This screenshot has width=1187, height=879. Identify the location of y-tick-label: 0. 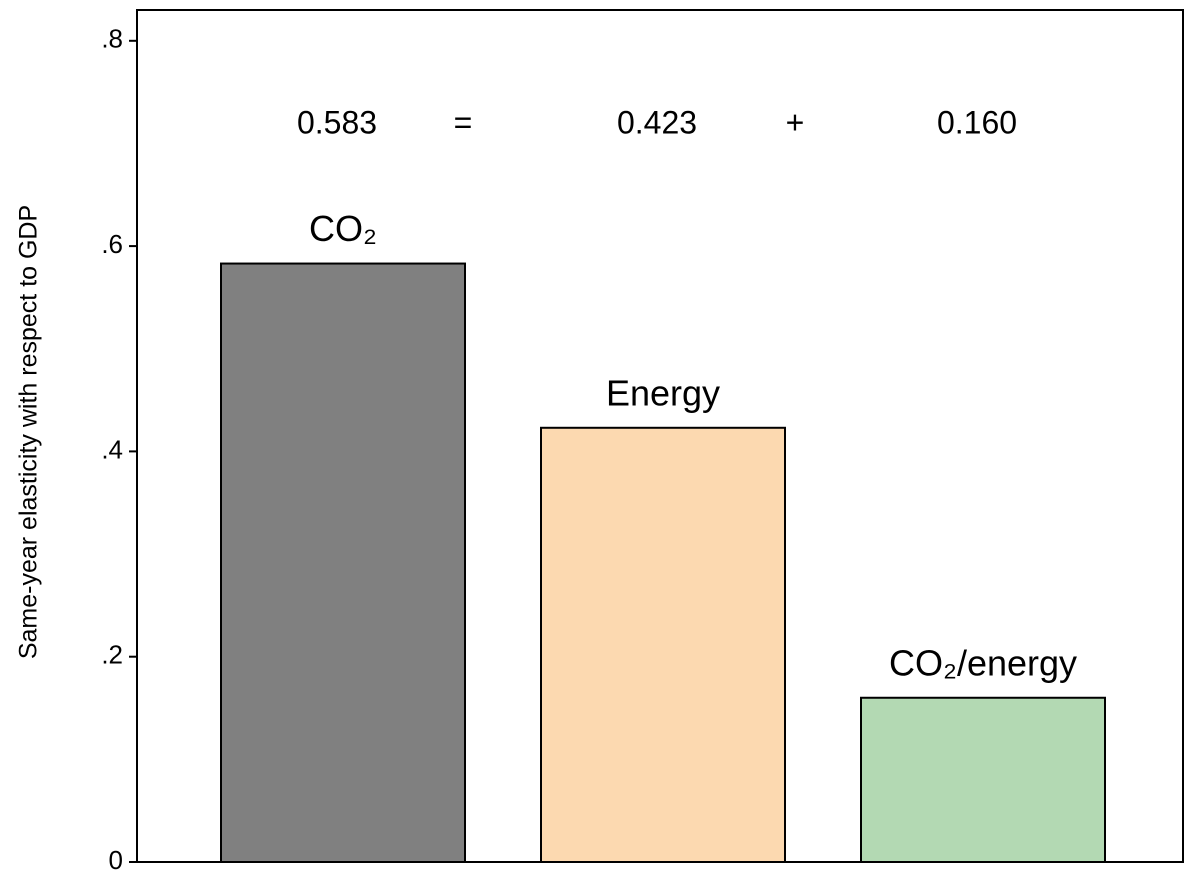
(116, 860).